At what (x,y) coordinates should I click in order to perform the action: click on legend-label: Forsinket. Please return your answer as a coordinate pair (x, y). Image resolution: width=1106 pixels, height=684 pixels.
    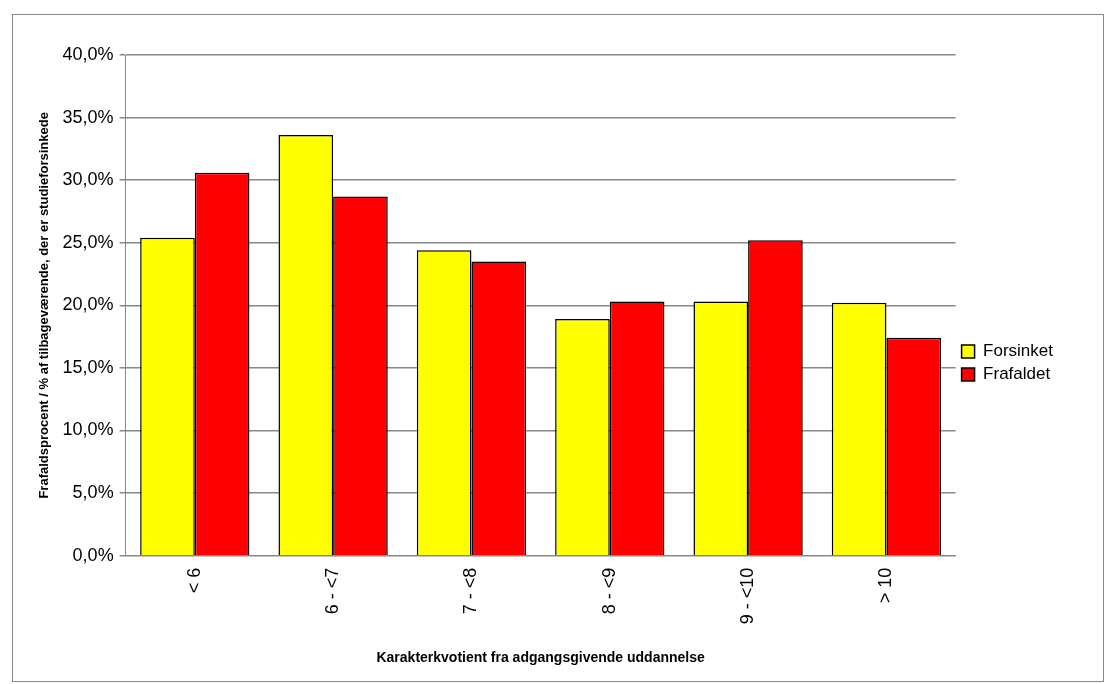
    Looking at the image, I should click on (1018, 351).